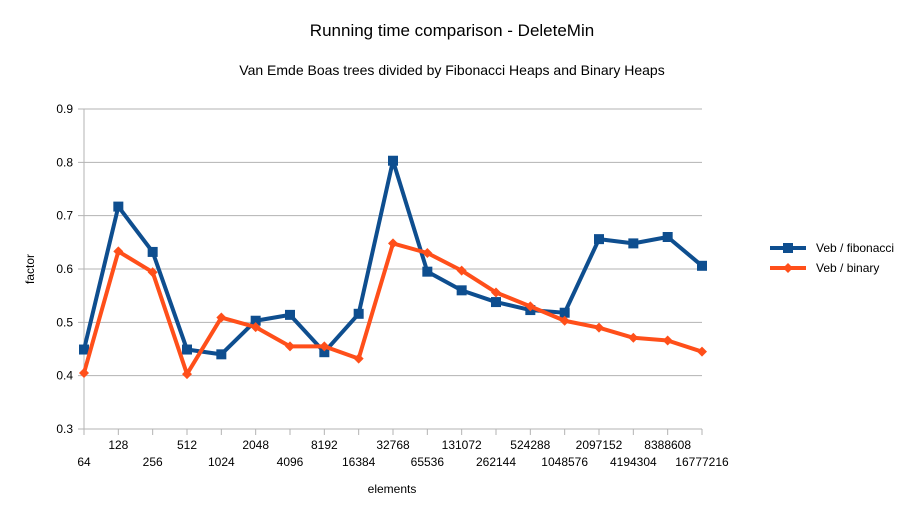  I want to click on x-tick-label: 4096, so click(290, 462).